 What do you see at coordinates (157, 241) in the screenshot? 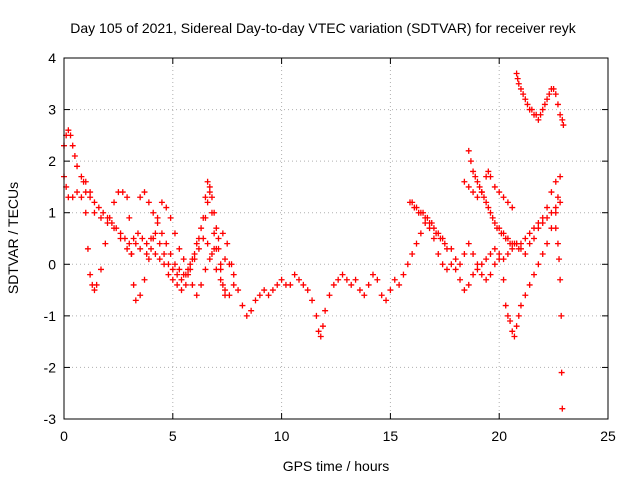
I see `series-trace-c` at bounding box center [157, 241].